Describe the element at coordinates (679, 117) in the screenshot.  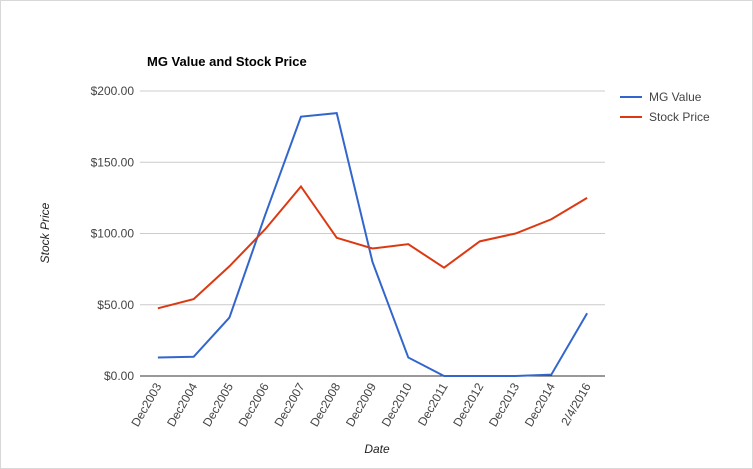
I see `legend-label: Stock Price` at that location.